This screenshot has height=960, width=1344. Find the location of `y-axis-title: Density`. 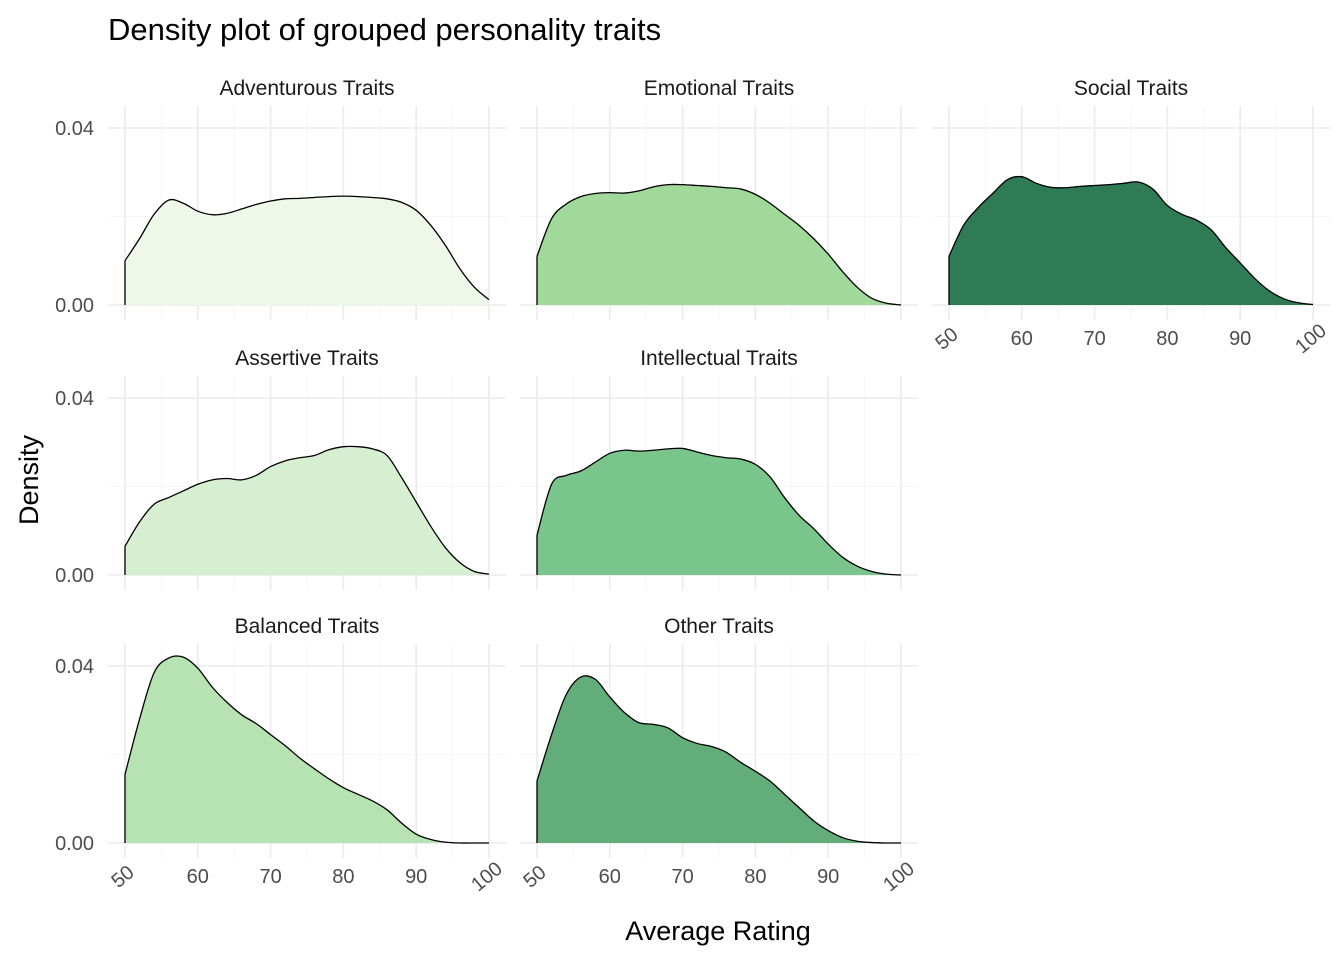

y-axis-title: Density is located at coordinates (29, 479).